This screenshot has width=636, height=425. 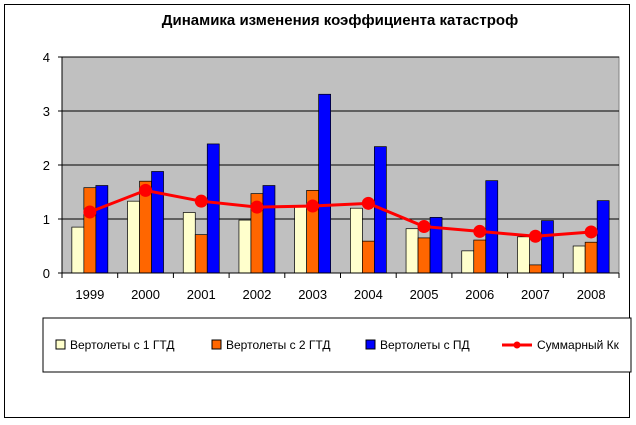 I want to click on legend-marker, so click(x=517, y=345).